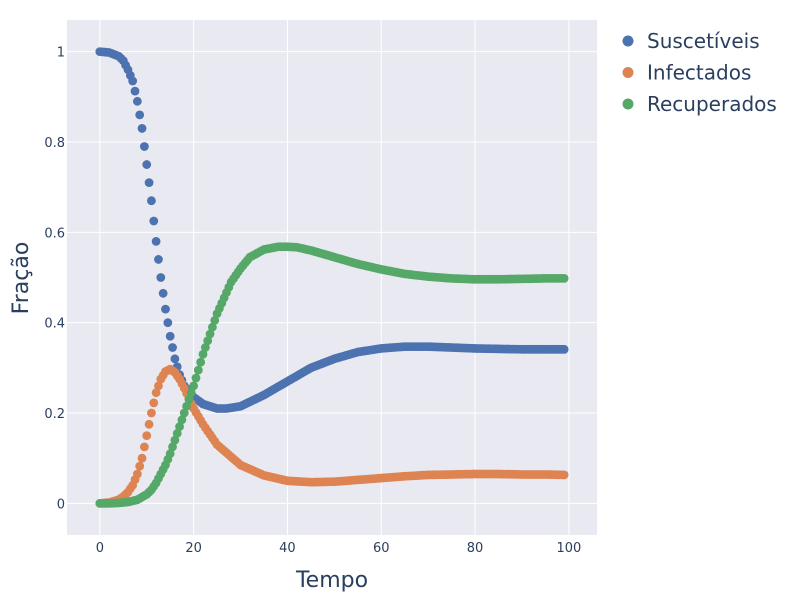 The height and width of the screenshot is (600, 800). I want to click on x-tick-label: 100, so click(568, 548).